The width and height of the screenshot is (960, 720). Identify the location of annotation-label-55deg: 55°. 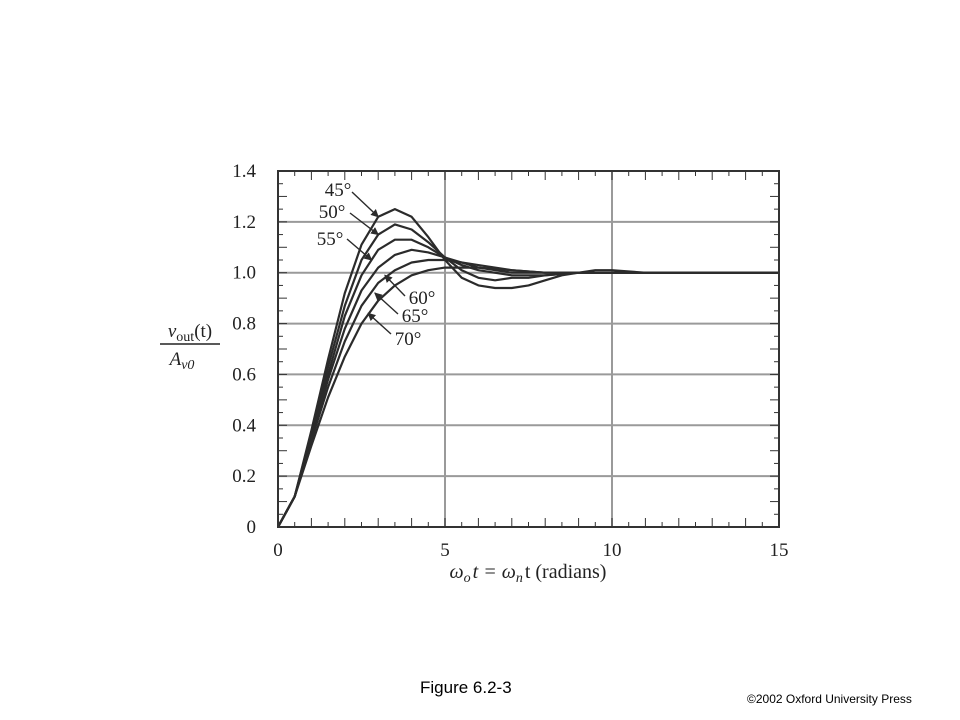
(330, 239).